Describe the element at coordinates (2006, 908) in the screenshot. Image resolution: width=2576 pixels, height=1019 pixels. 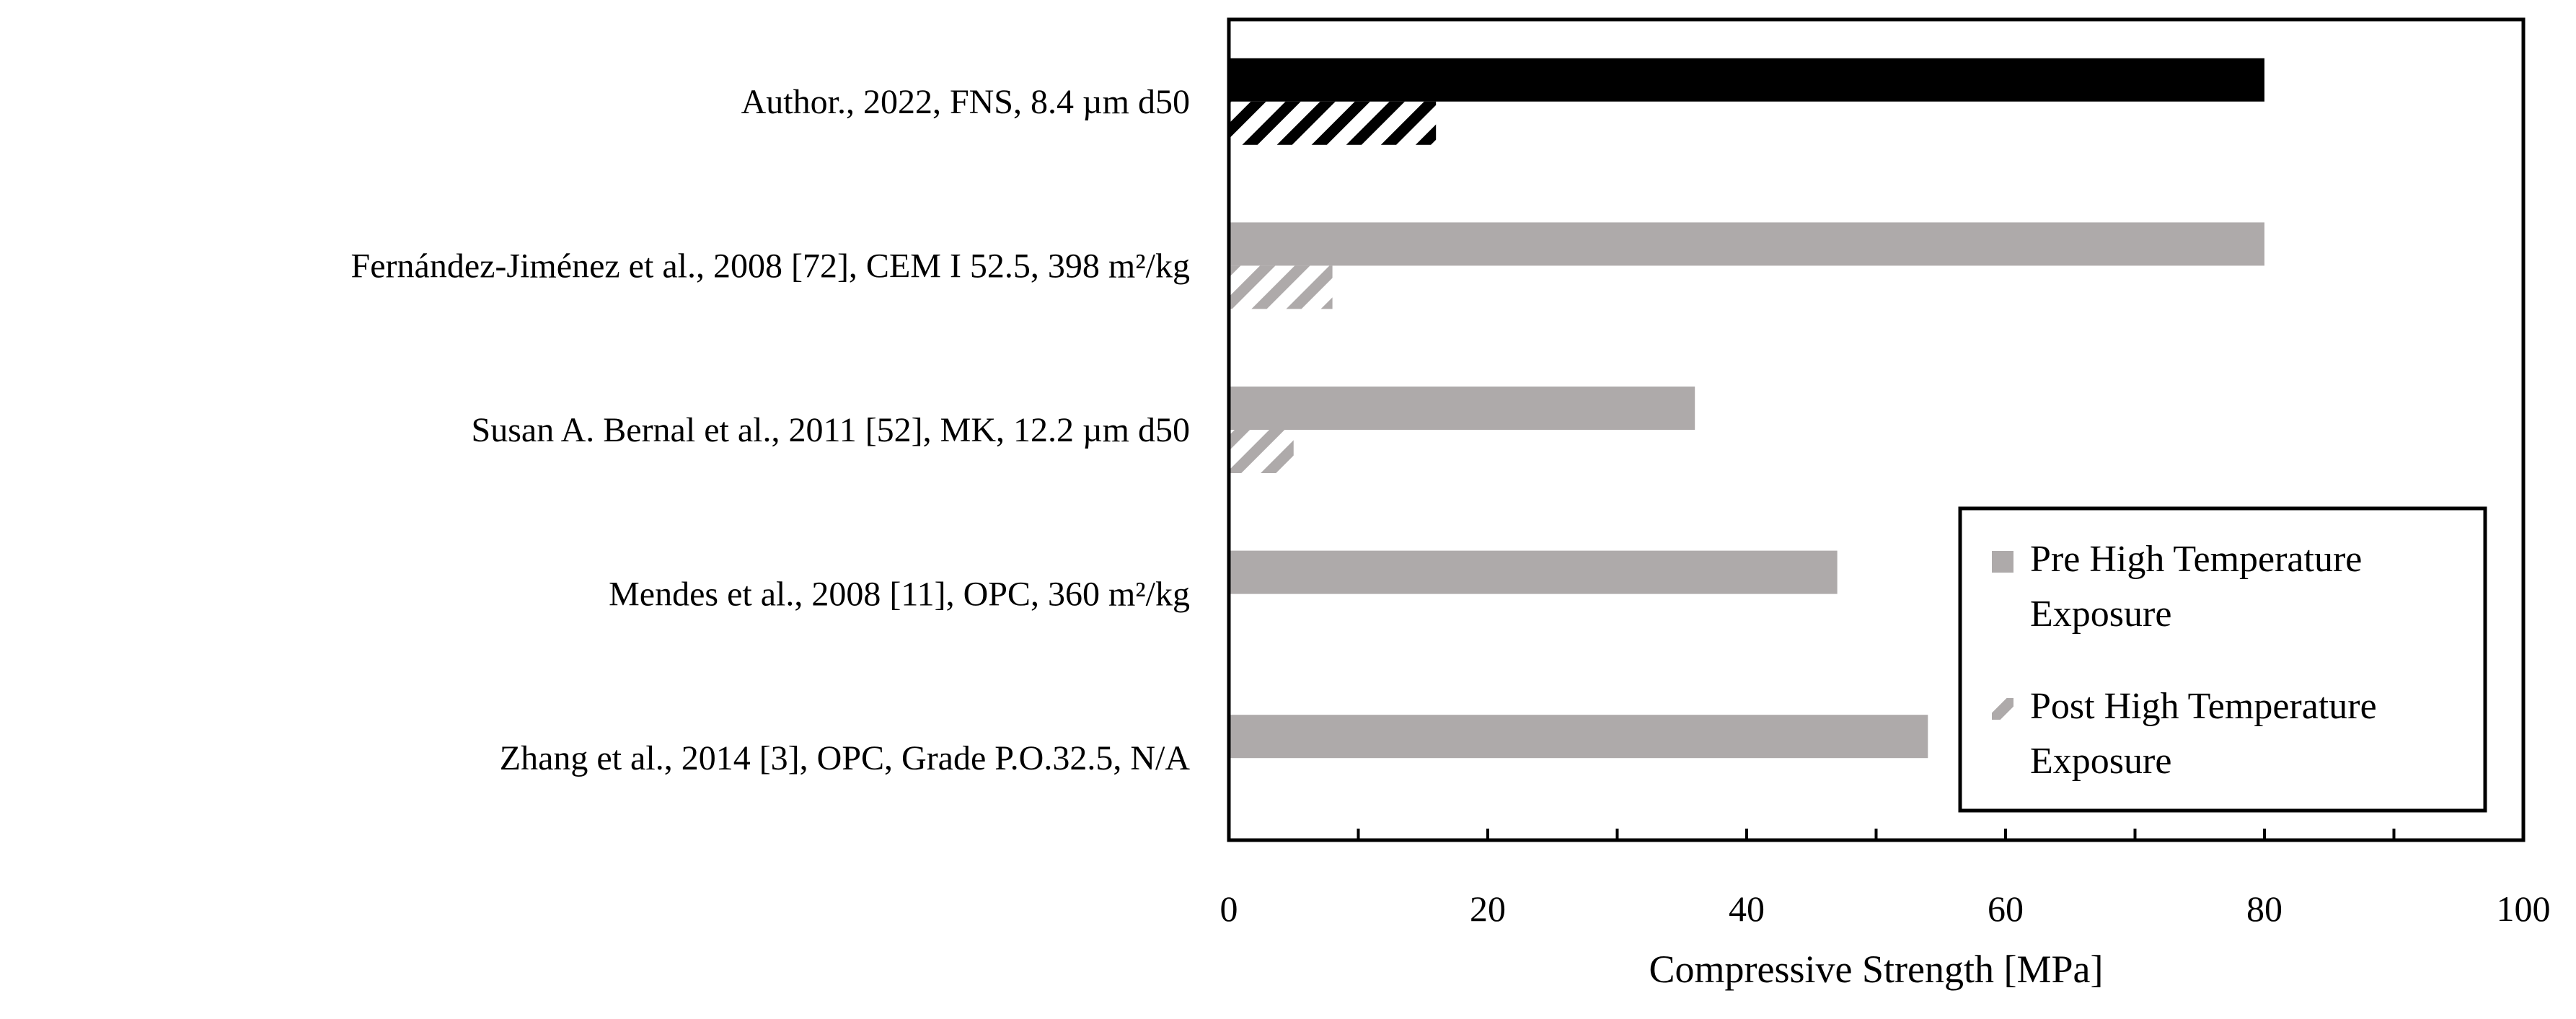
I see `x-tick-label: 60` at that location.